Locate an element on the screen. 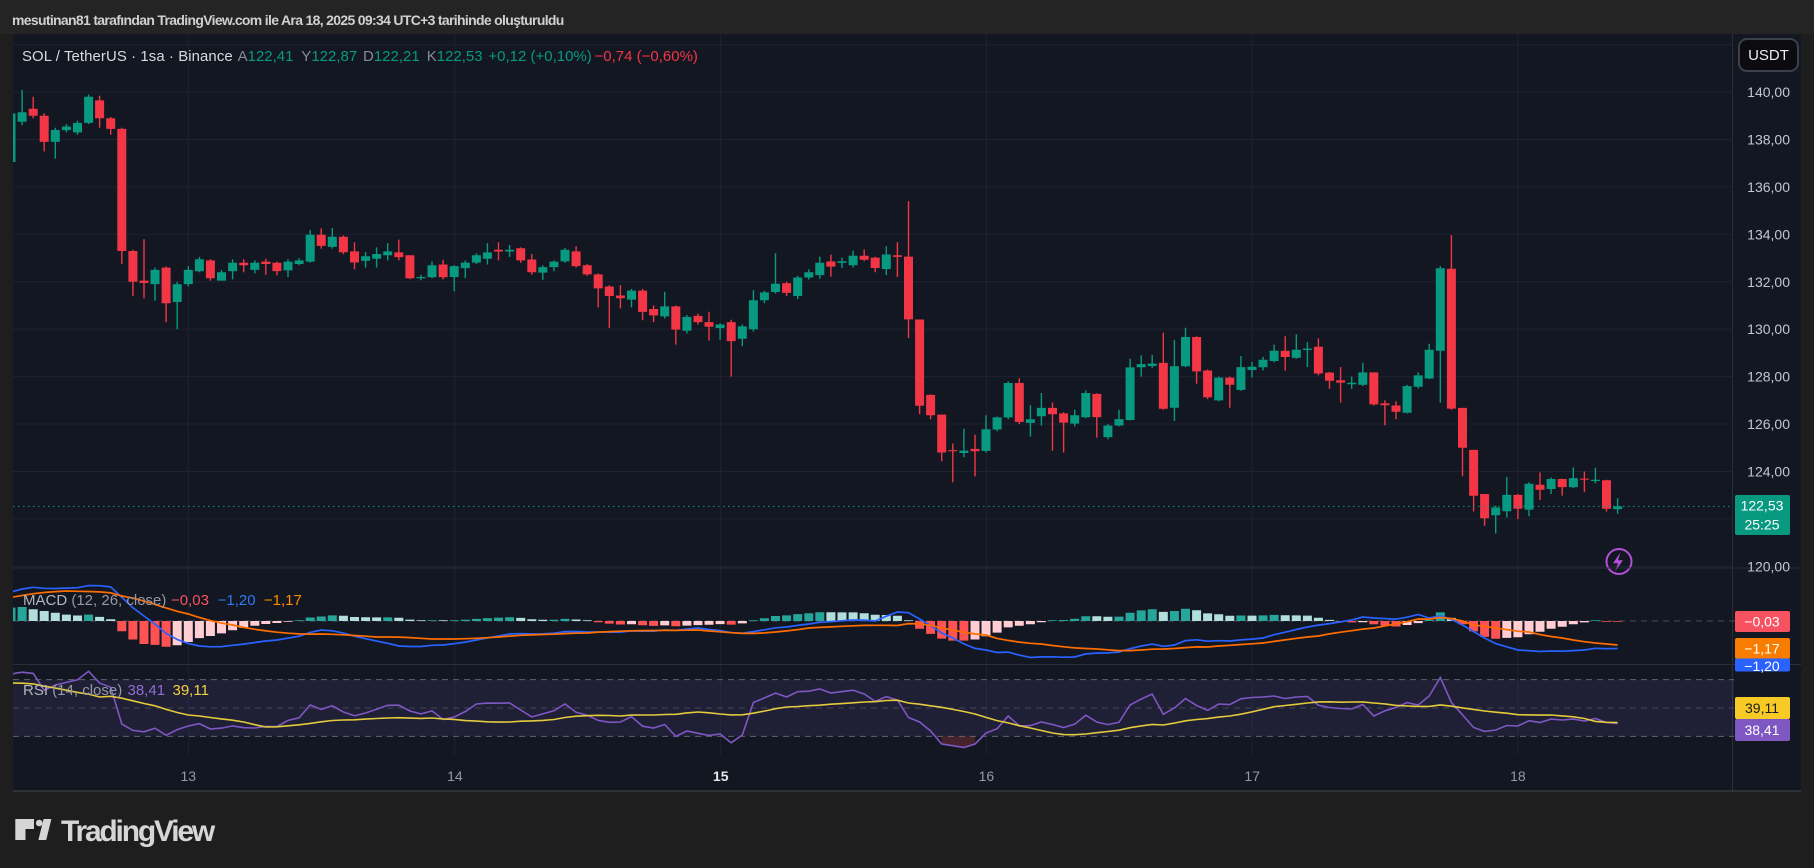 The height and width of the screenshot is (868, 1814). svg-text: 18 is located at coordinates (1518, 776).